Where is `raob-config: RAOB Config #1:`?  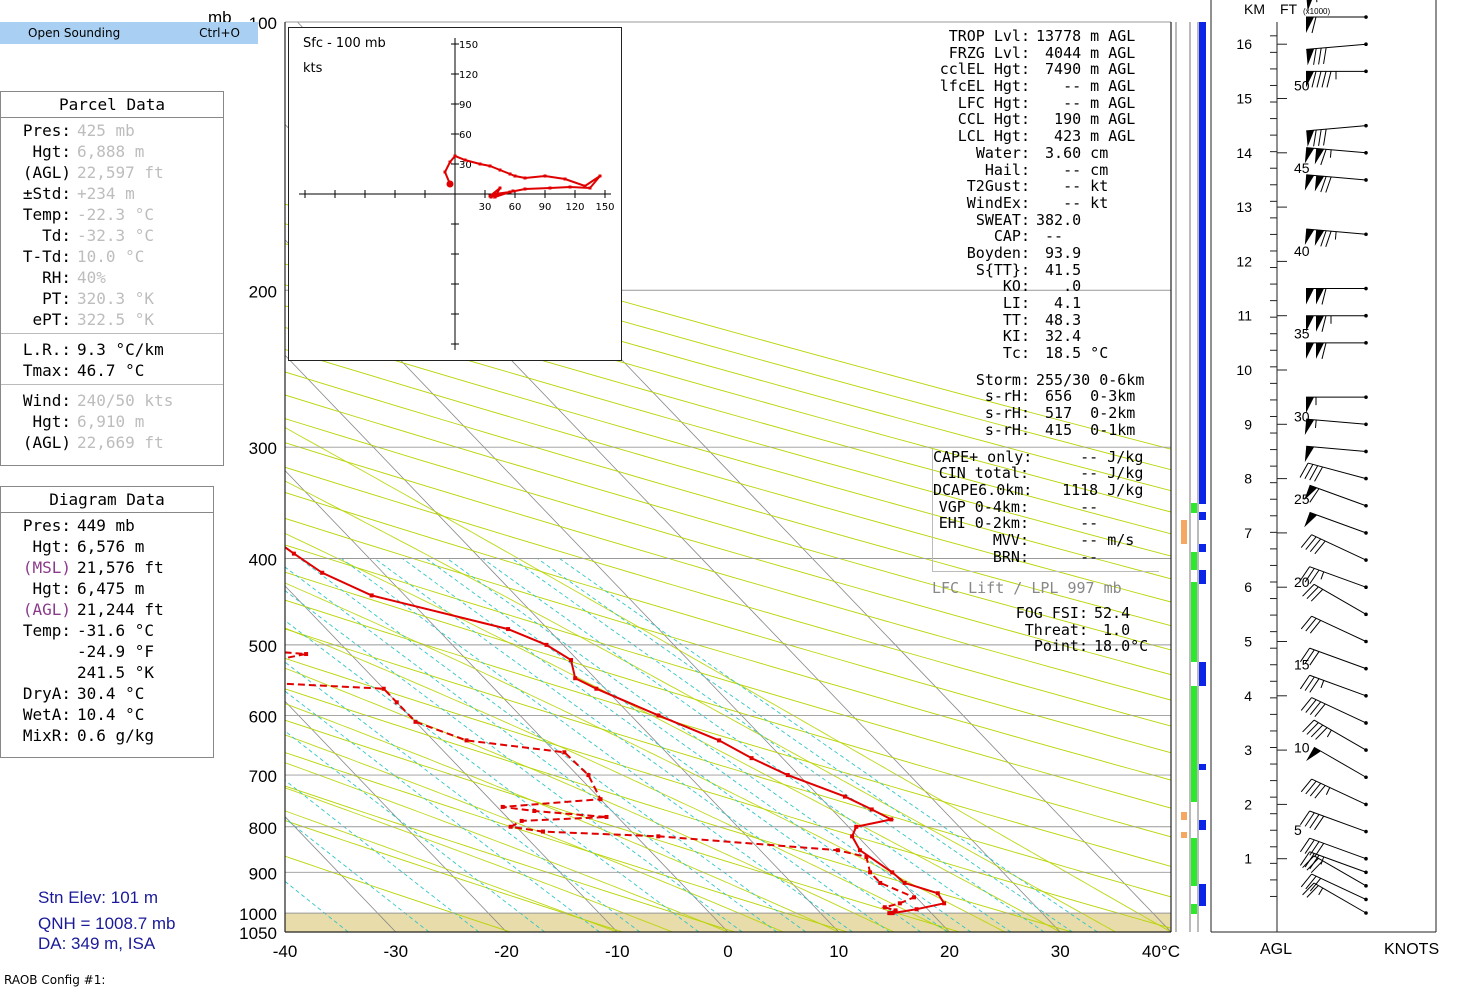
raob-config: RAOB Config #1: is located at coordinates (55, 980).